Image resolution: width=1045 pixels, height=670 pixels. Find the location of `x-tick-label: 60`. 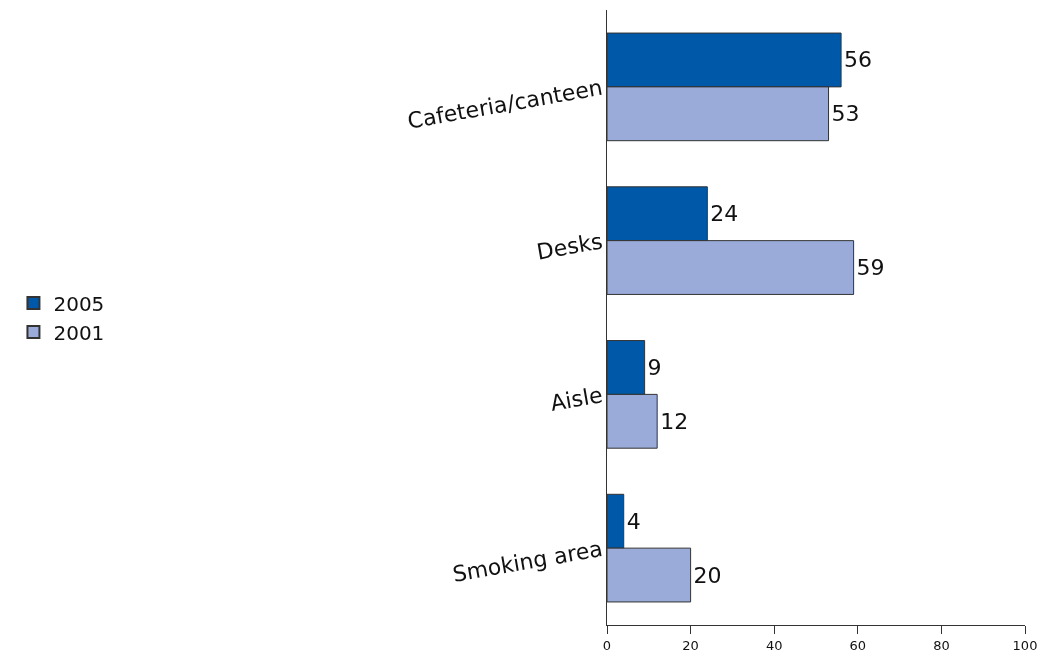

x-tick-label: 60 is located at coordinates (858, 645).